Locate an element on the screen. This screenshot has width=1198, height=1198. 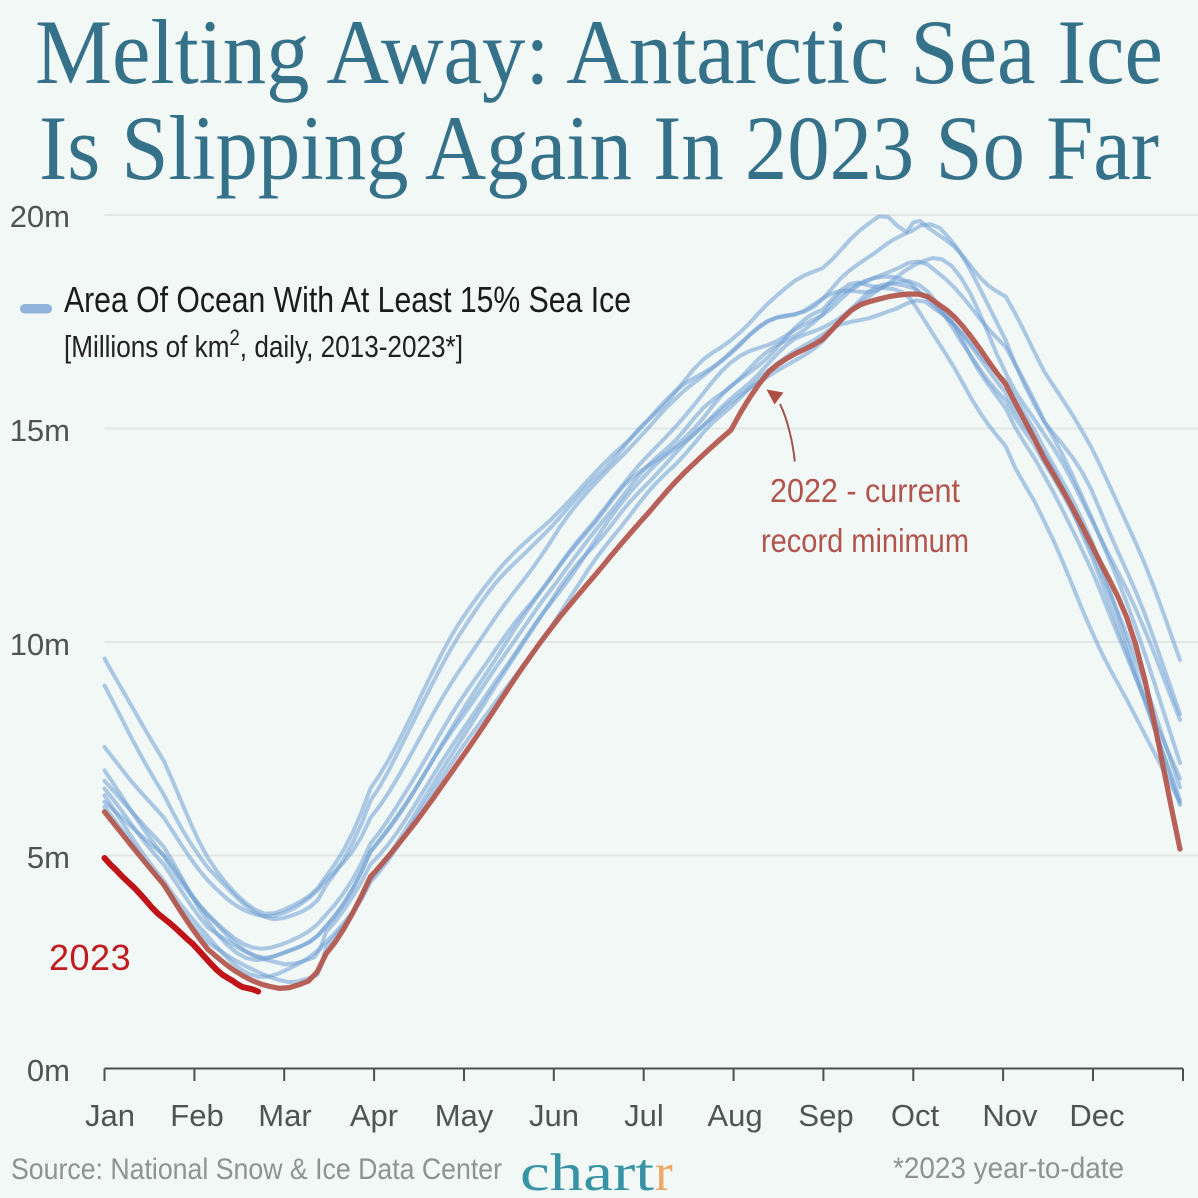
svg-text: 5m is located at coordinates (48, 857).